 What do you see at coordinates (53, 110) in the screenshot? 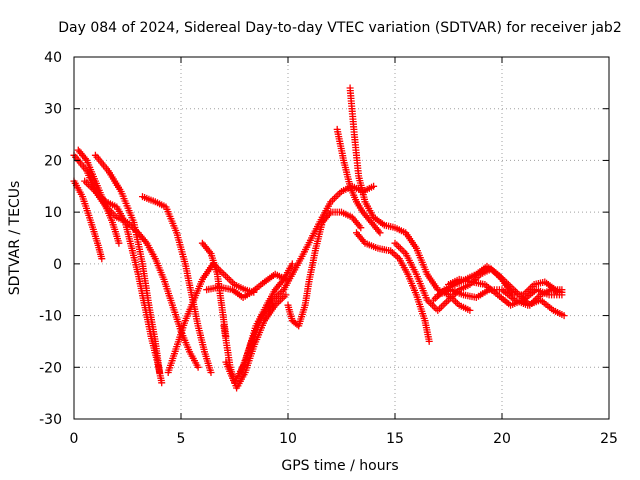
I see `y-tick-label: 30` at bounding box center [53, 110].